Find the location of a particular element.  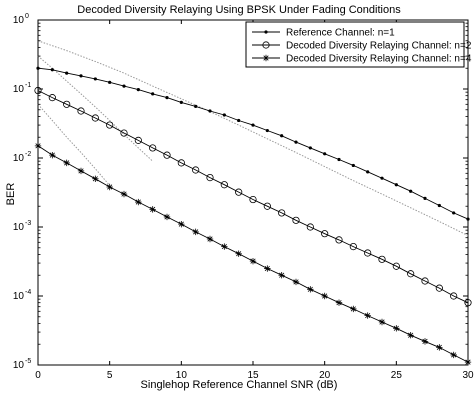

y-tick-exponent: 0 is located at coordinates (27, 16).